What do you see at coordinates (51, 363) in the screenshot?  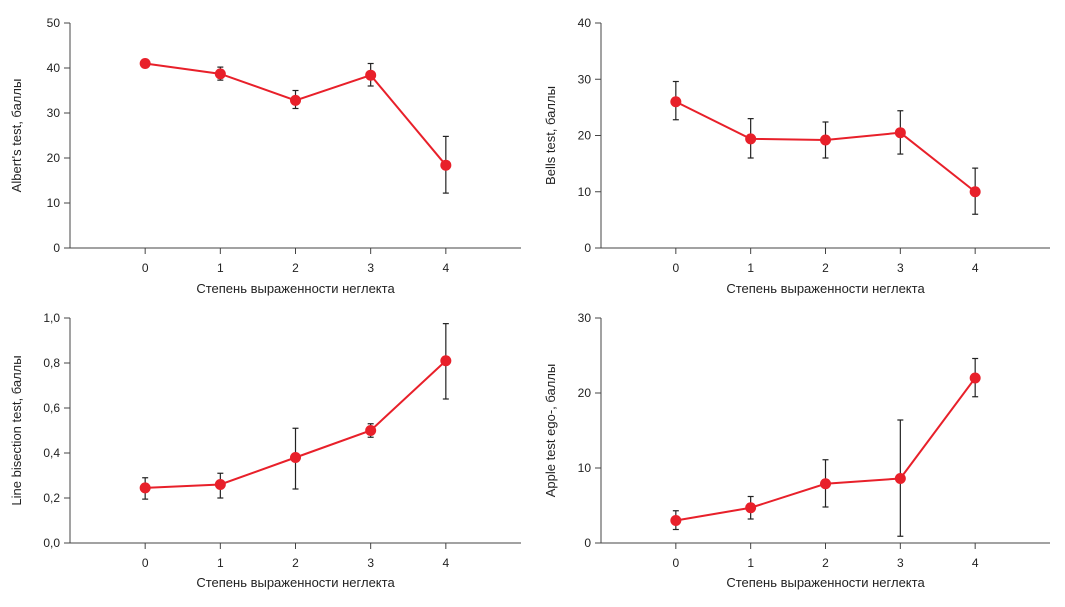 I see `y-tick-label: 0,8` at bounding box center [51, 363].